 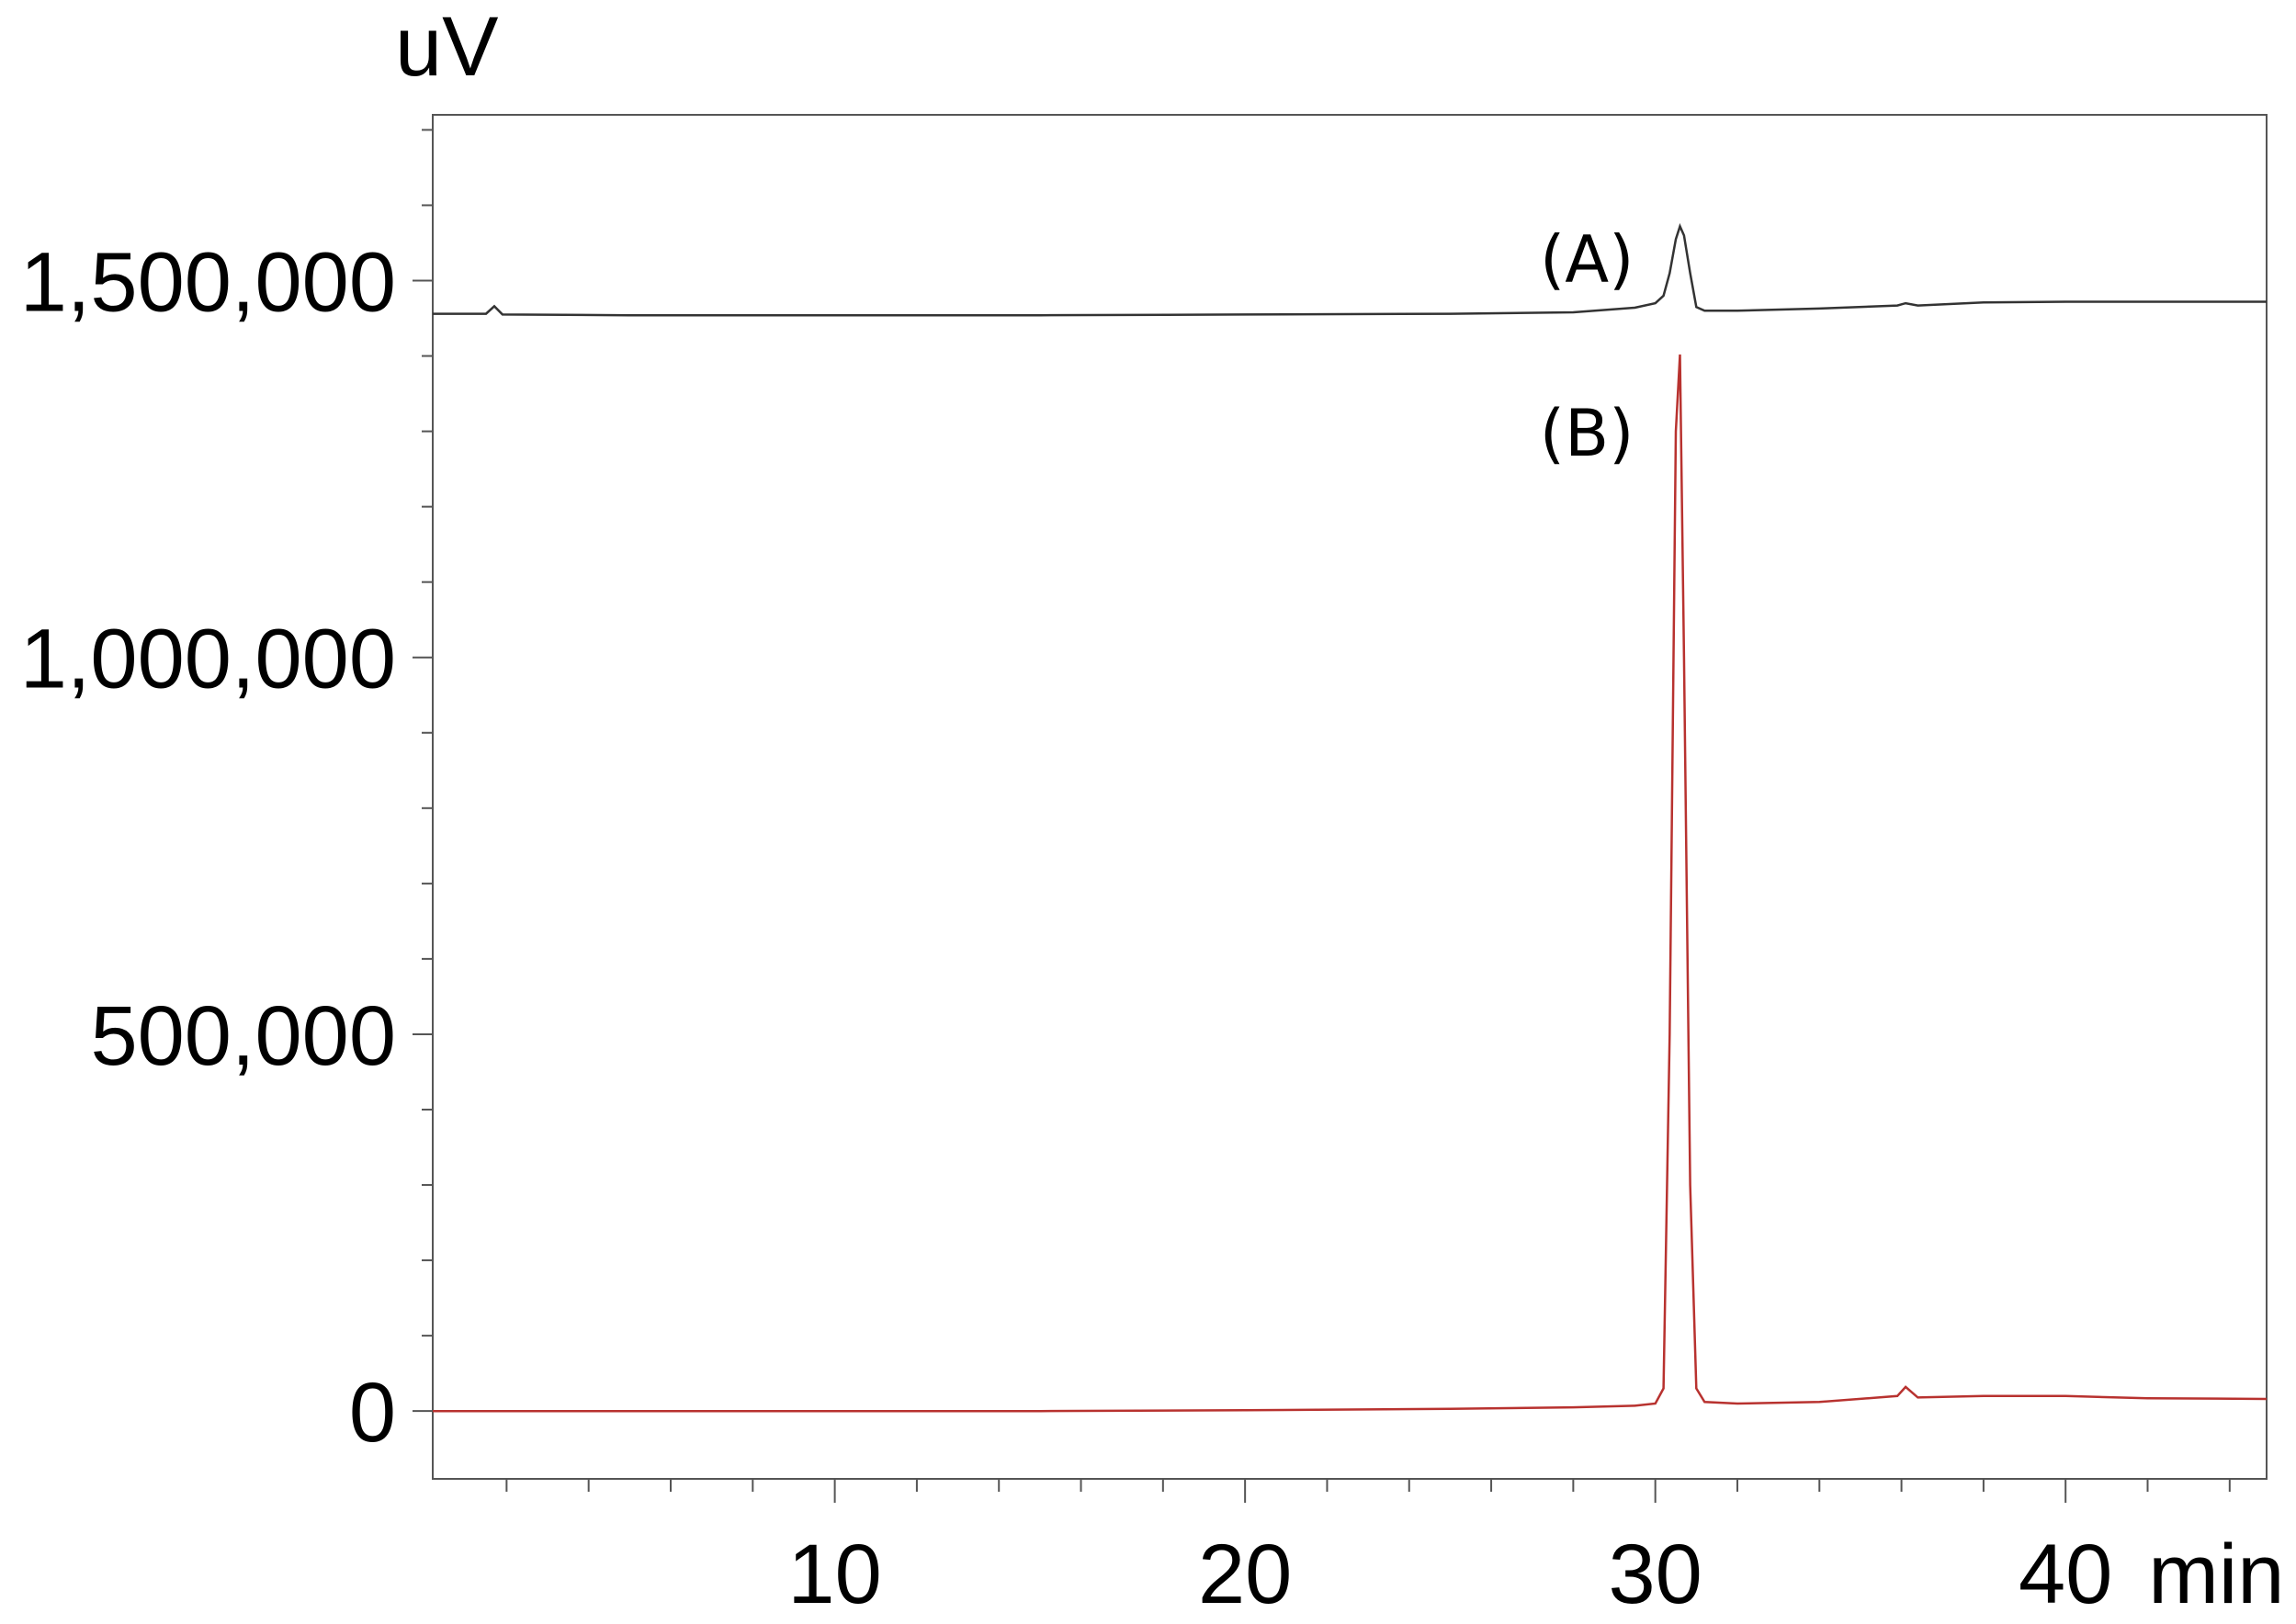 What do you see at coordinates (1350, 269) in the screenshot?
I see `series-line` at bounding box center [1350, 269].